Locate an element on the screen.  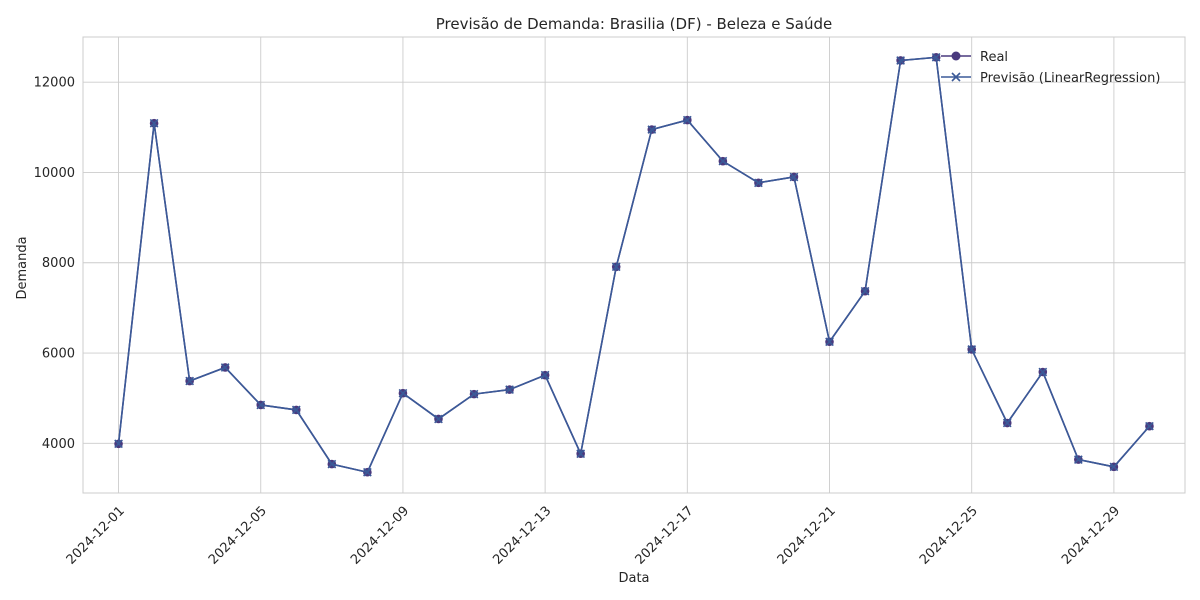
y-axis-ticks: 4000 6000 8000 10000 12000 is located at coordinates (54, 264).